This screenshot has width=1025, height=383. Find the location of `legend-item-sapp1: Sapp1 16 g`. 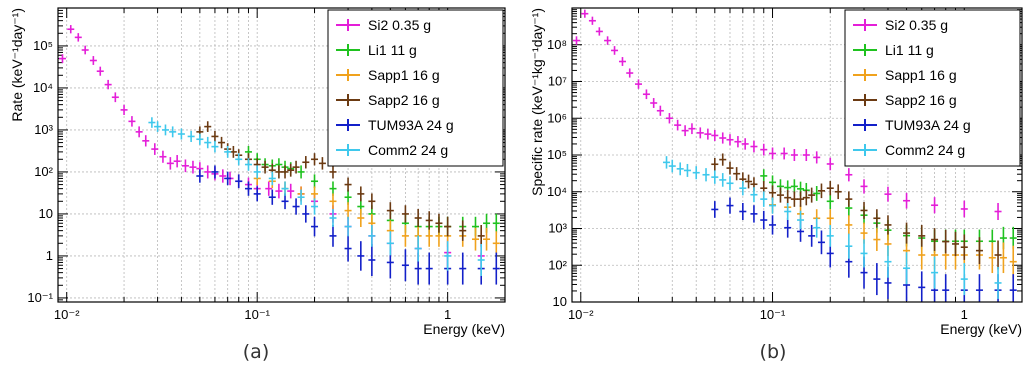

legend-item-sapp1: Sapp1 16 g is located at coordinates (905, 75).